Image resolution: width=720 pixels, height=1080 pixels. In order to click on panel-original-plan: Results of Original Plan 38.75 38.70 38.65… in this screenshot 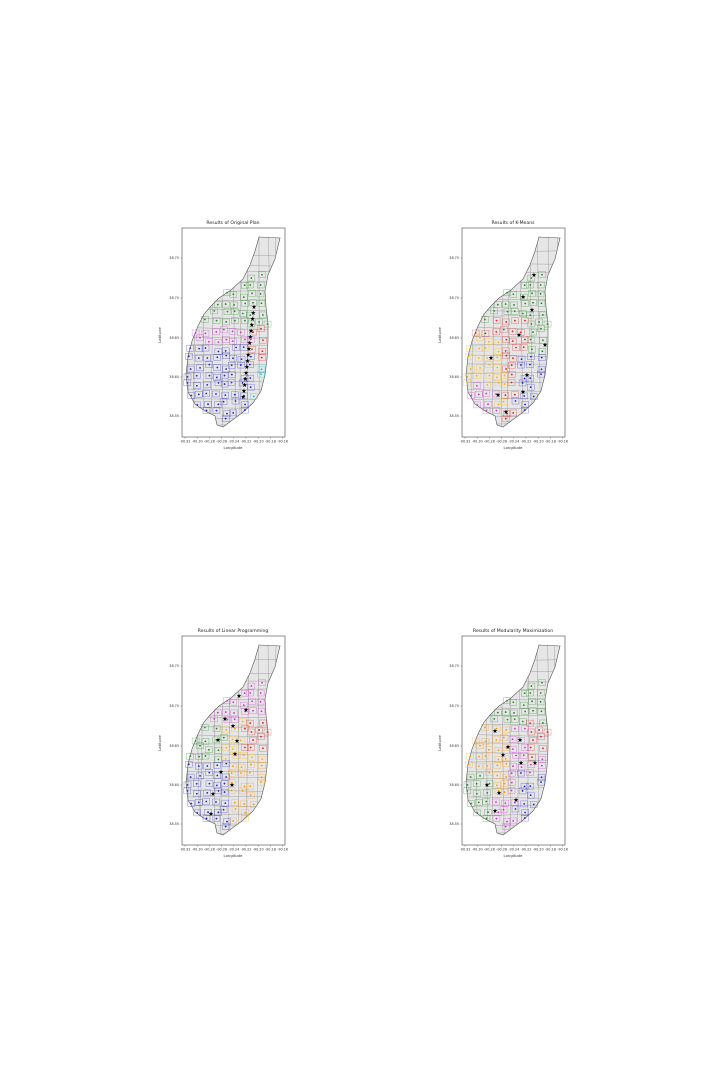, I will do `click(230, 335)`.